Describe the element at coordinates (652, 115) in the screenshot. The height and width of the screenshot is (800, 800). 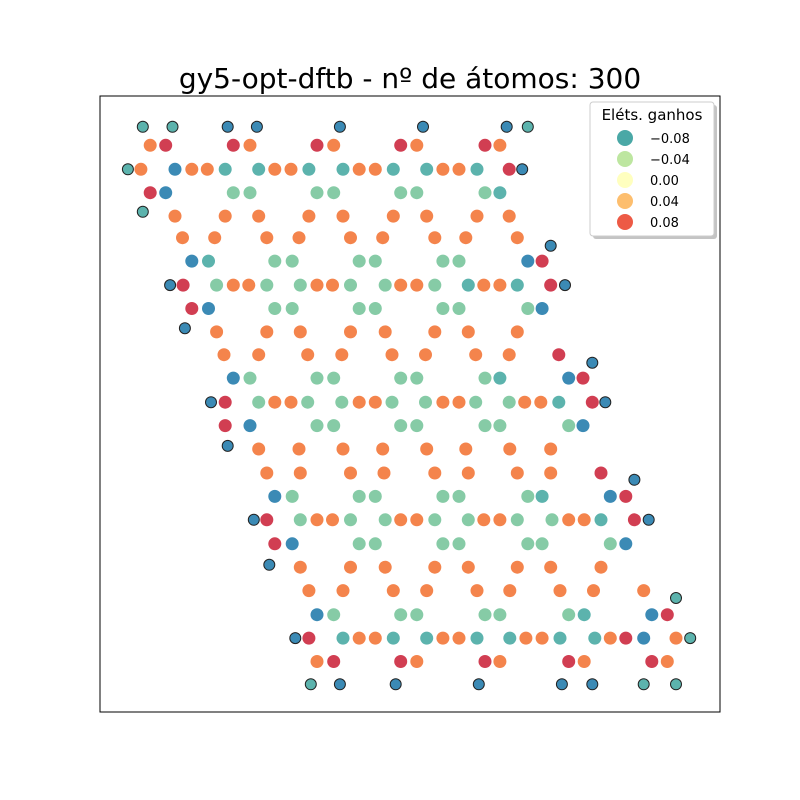
I see `legend-title: Eléts. ganhos` at that location.